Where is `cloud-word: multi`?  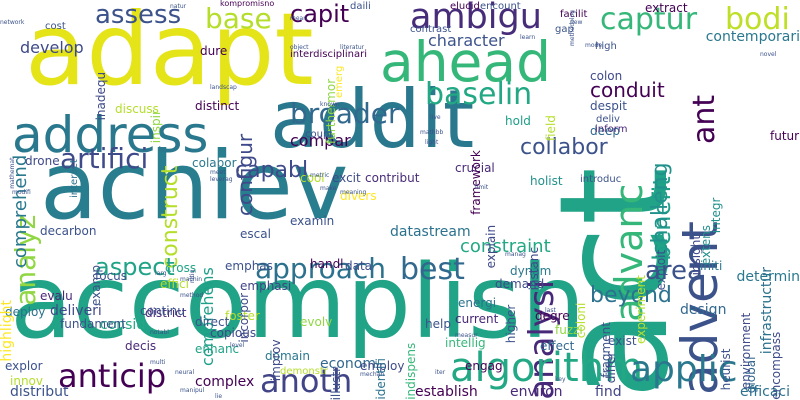
cloud-word: multi is located at coordinates (158, 362).